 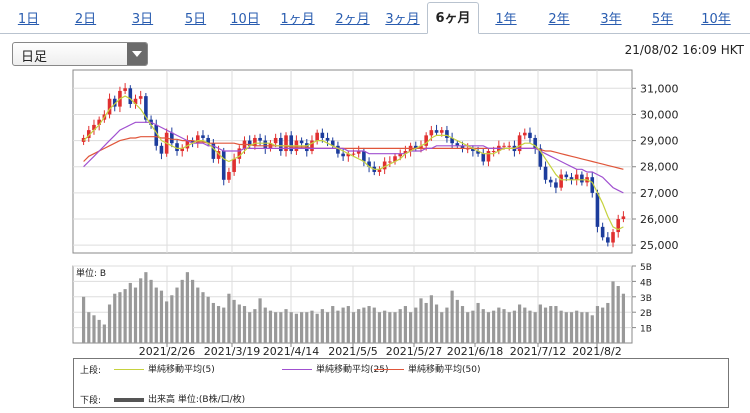 I want to click on tab-4: 5日, so click(x=195, y=19).